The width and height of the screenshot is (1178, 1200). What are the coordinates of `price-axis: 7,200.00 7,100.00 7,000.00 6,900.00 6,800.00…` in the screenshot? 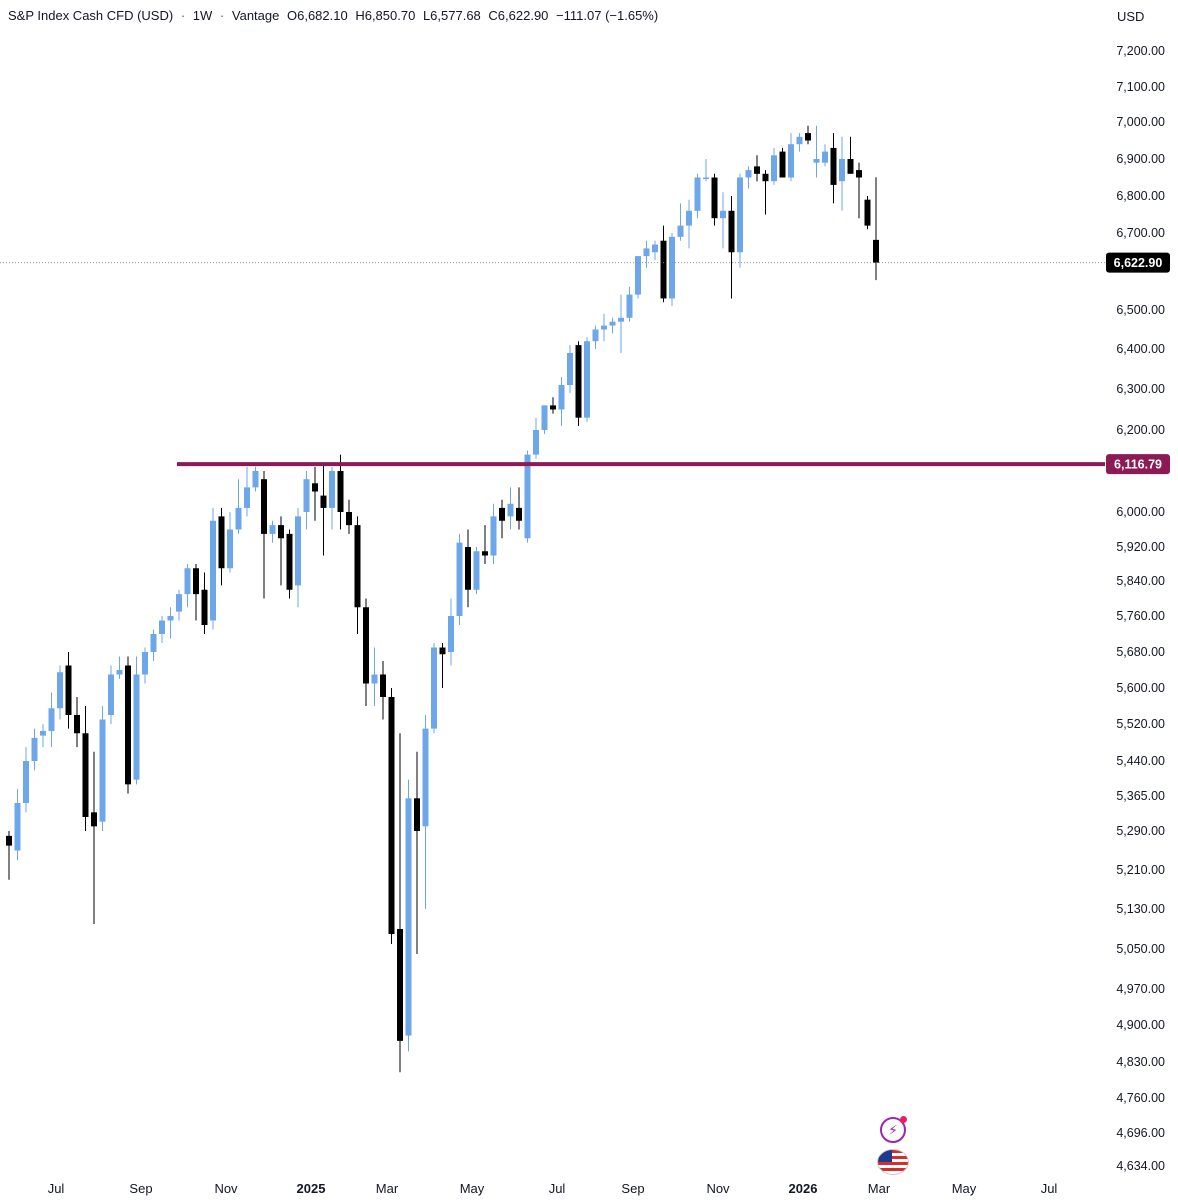 It's located at (1138, 608).